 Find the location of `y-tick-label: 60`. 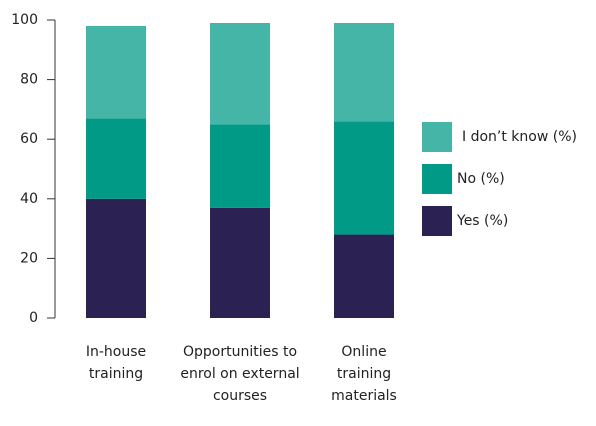

y-tick-label: 60 is located at coordinates (29, 139).